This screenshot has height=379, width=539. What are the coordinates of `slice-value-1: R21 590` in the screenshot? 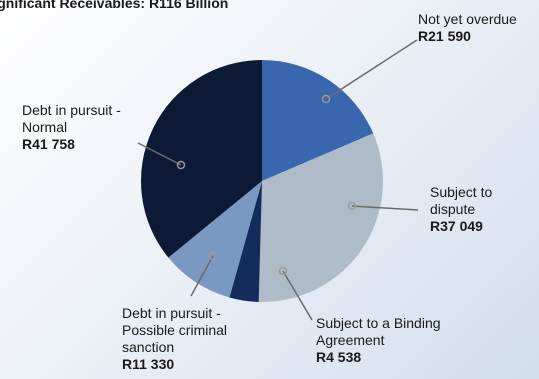 It's located at (444, 36).